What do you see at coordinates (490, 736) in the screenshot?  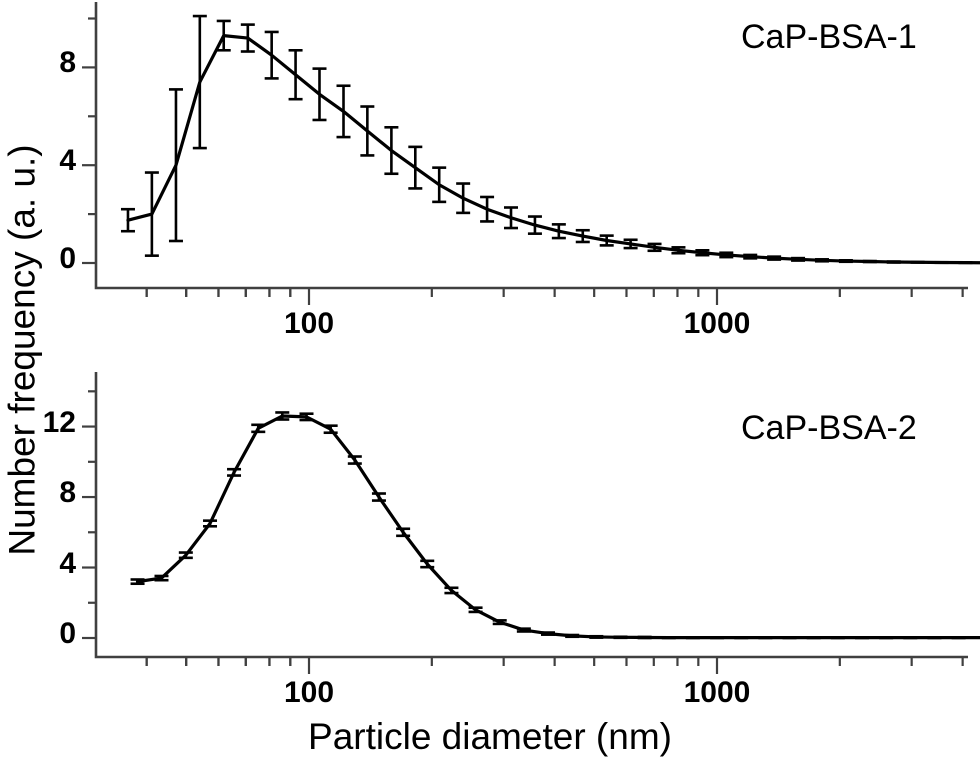 I see `x-axis-title: Particle diameter (nm)` at bounding box center [490, 736].